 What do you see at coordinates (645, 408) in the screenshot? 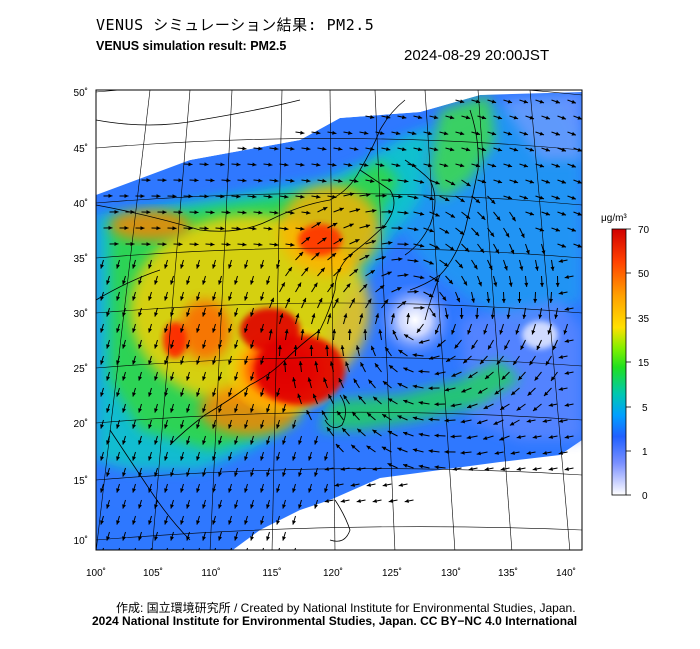
I see `colorbar-tick-5: 5` at bounding box center [645, 408].